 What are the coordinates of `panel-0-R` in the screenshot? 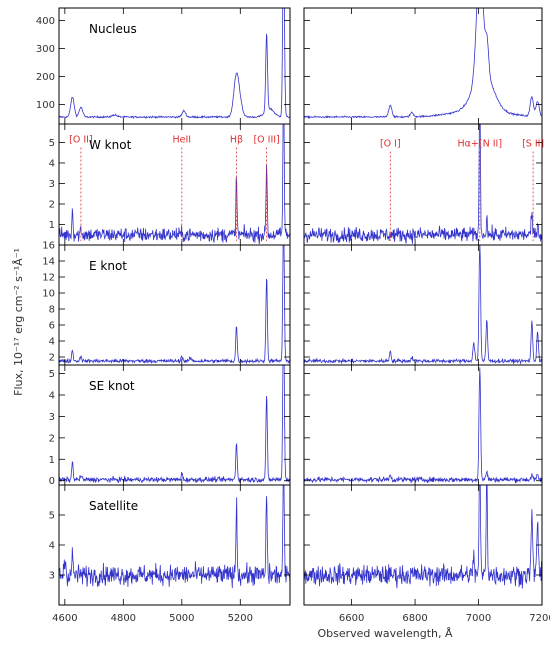 It's located at (423, 66).